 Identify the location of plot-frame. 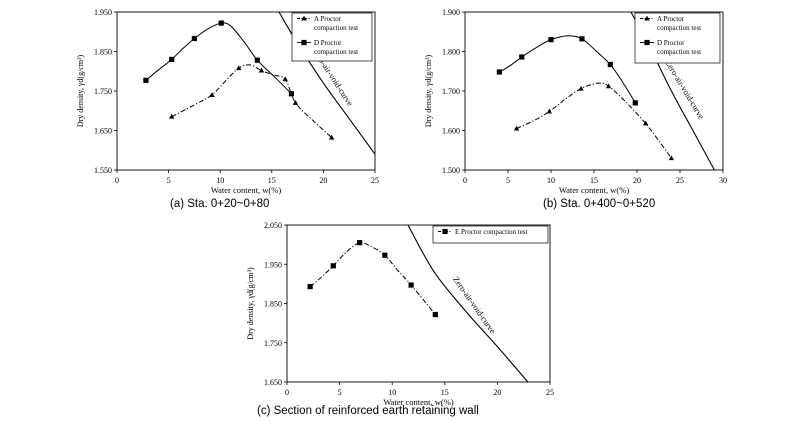
(418, 303).